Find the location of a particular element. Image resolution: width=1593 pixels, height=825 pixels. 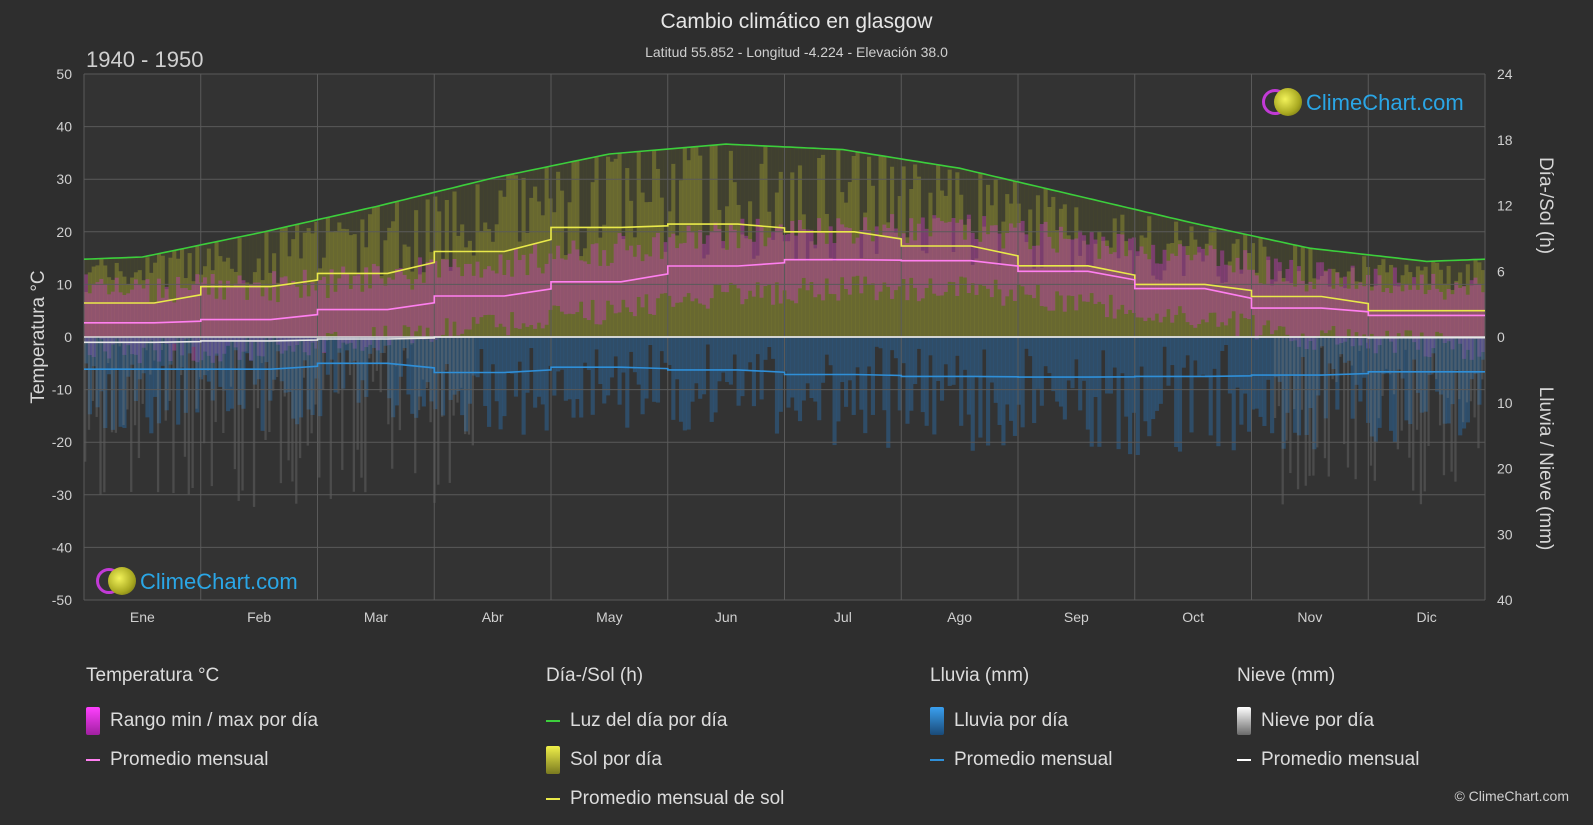

logo-top: ClimeChart.com is located at coordinates (1363, 103).